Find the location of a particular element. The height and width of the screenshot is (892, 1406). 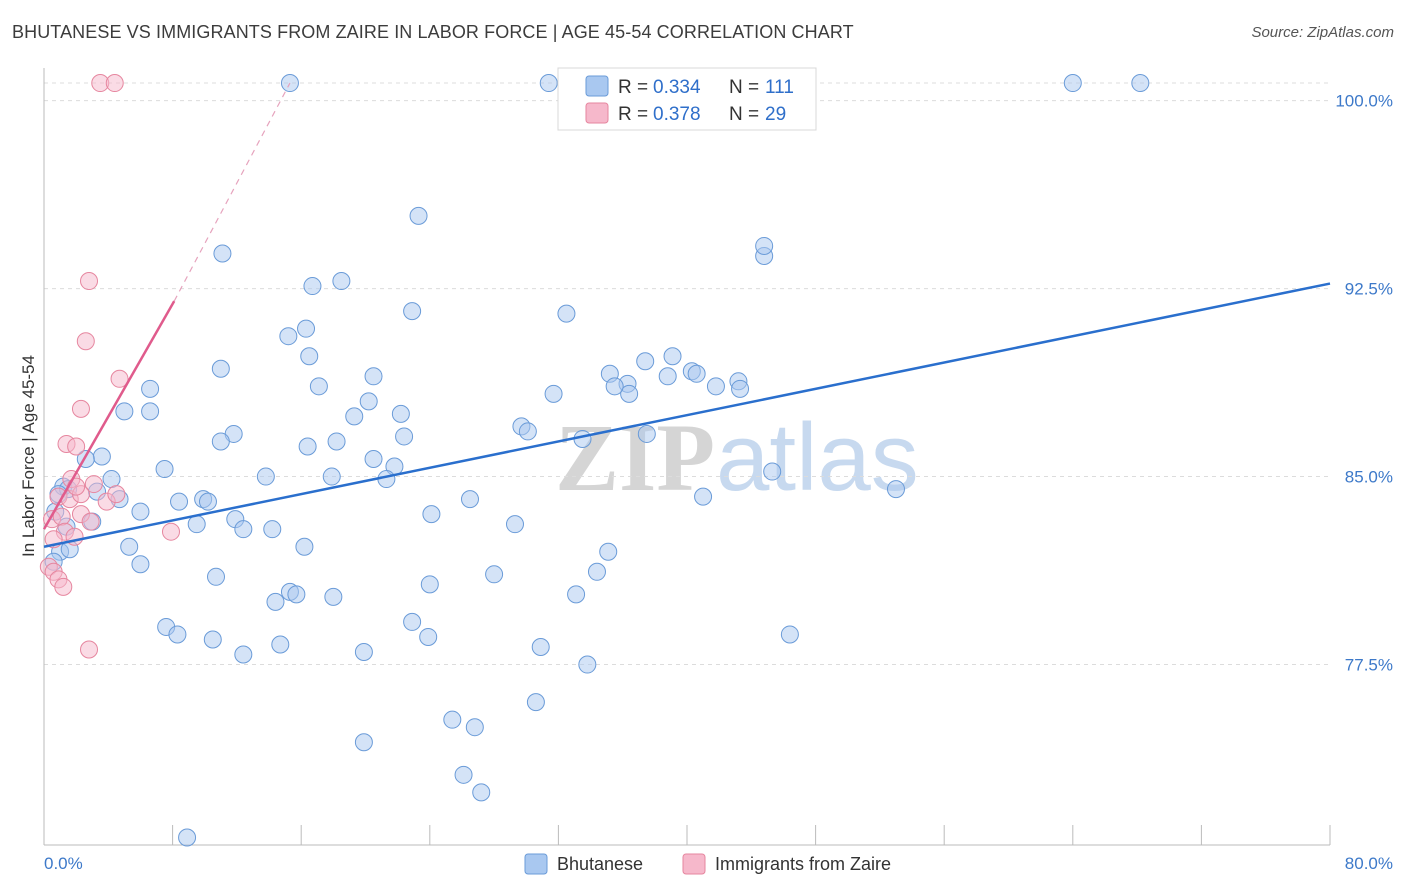

stats-n-label-bhutanese: N = is located at coordinates (744, 87).